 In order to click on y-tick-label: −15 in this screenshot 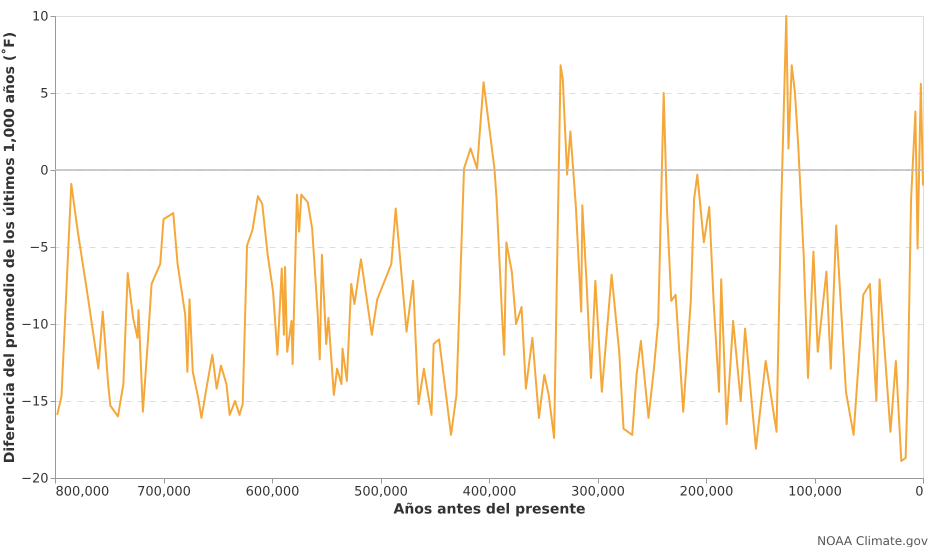, I will do `click(34, 402)`.